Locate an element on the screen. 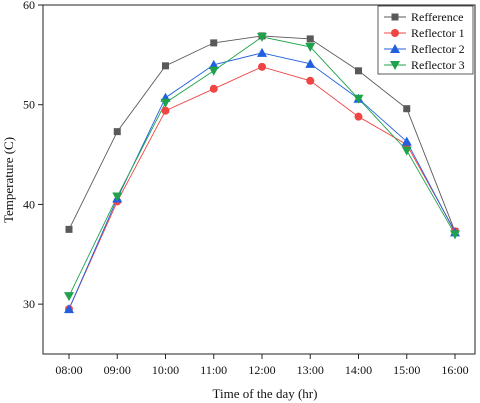  y-tick-label: 30 is located at coordinates (29, 304).